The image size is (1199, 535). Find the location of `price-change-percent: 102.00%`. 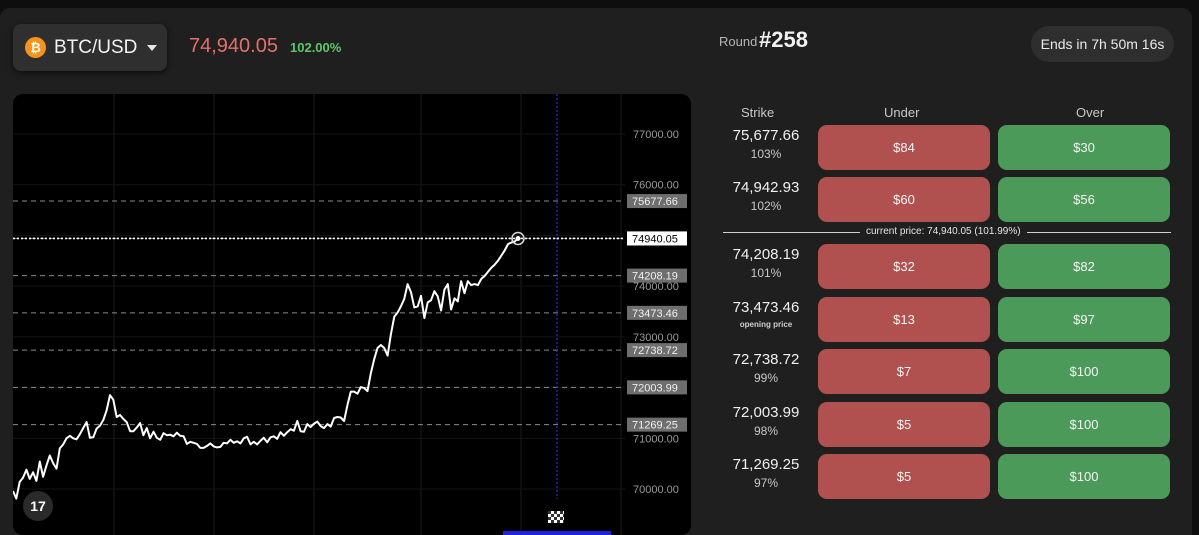

price-change-percent: 102.00% is located at coordinates (316, 47).